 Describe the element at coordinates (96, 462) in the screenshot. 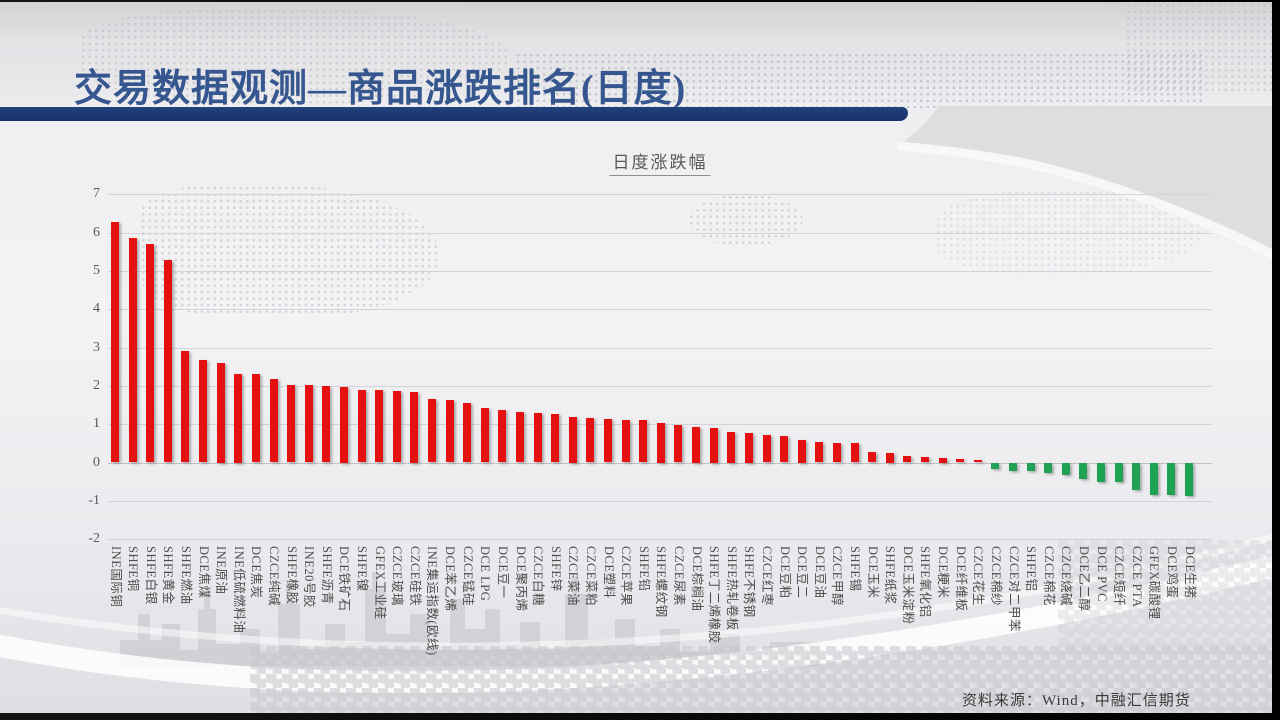

I see `y-axis-label: 0` at that location.